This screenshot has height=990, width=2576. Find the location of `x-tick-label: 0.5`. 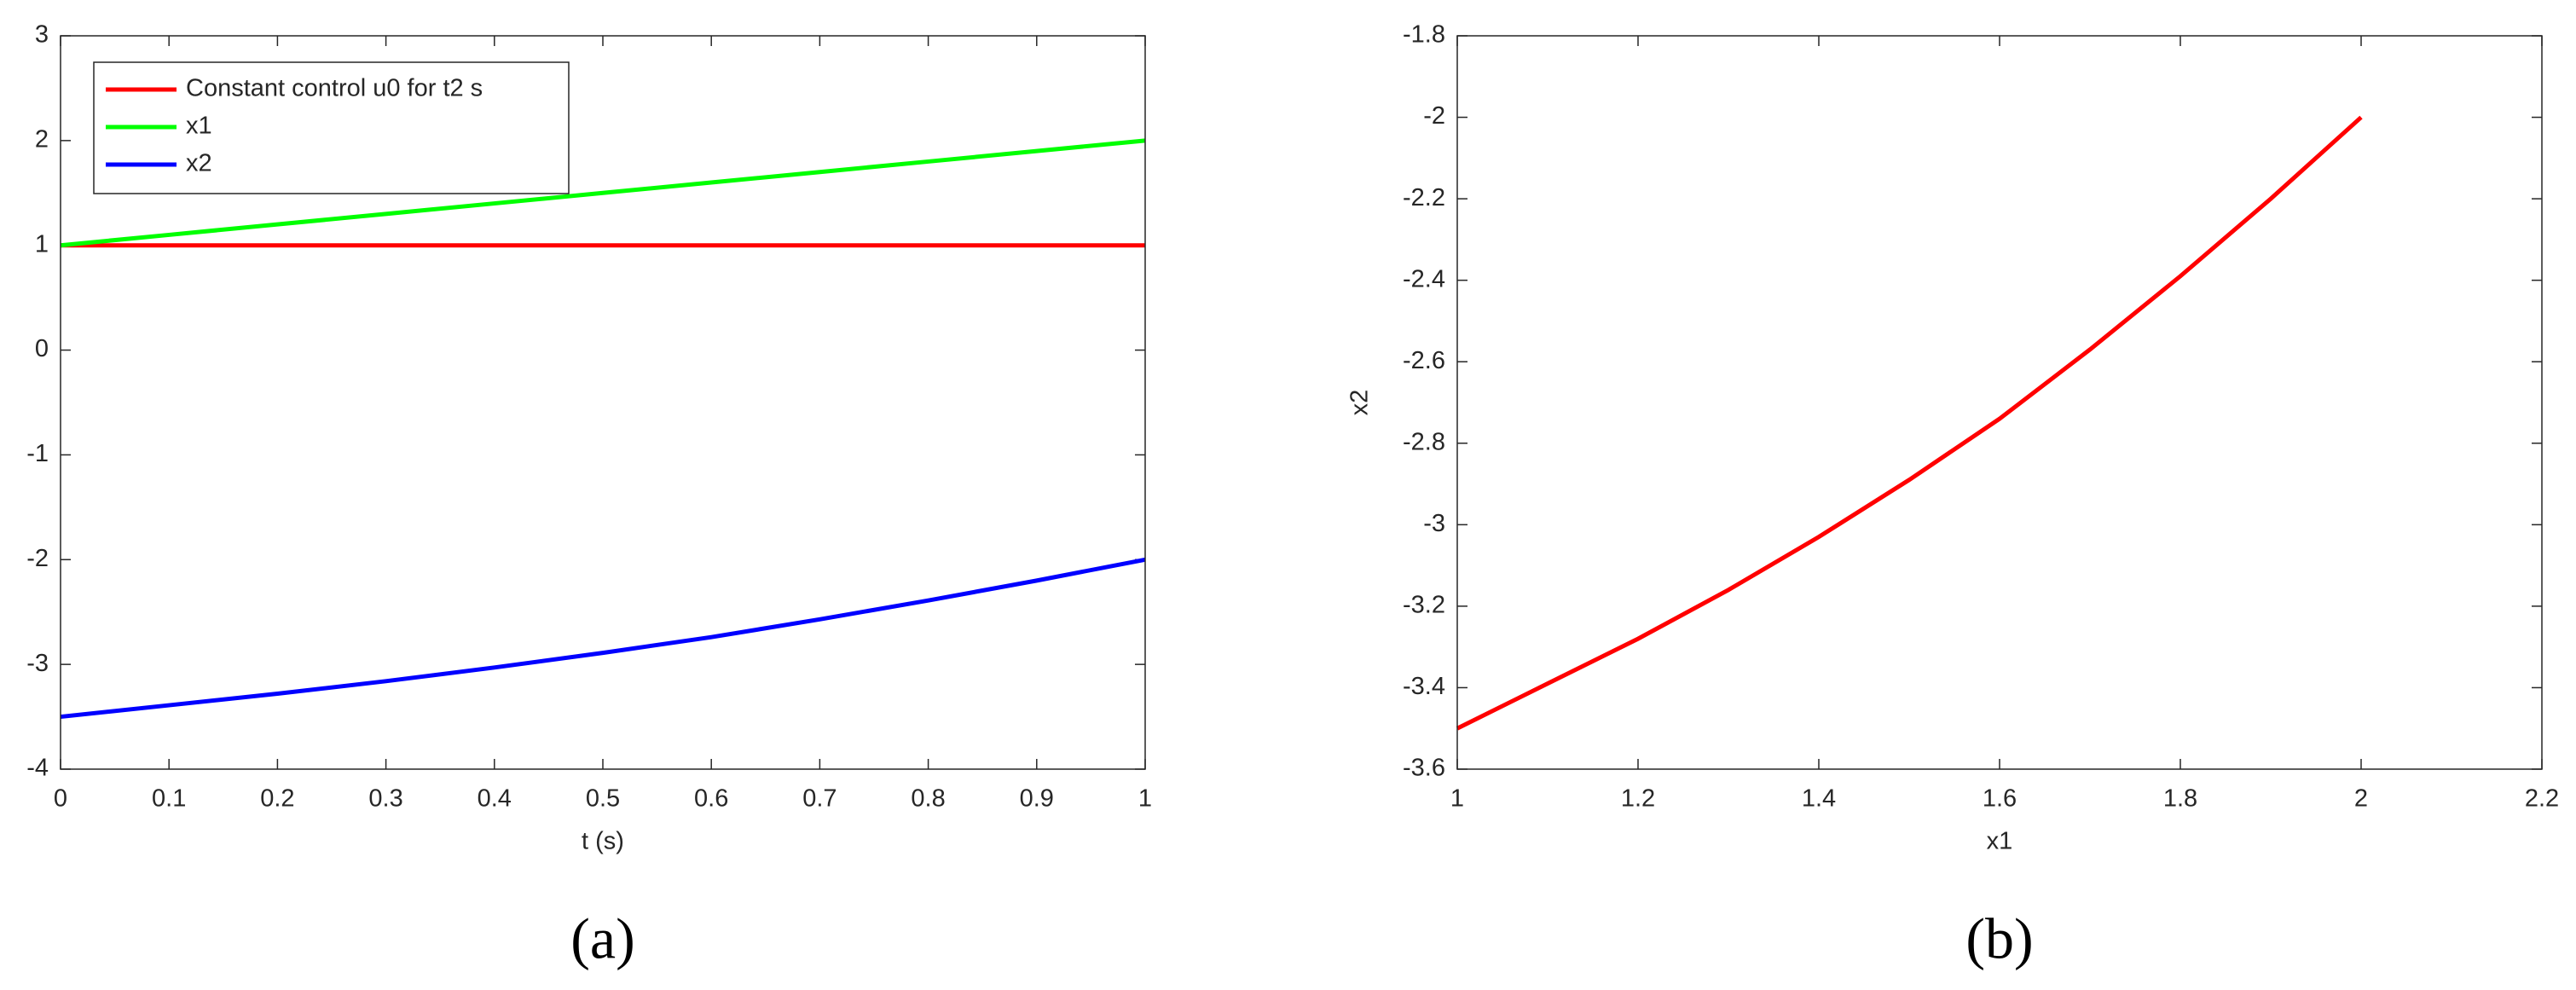

x-tick-label: 0.5 is located at coordinates (603, 799).